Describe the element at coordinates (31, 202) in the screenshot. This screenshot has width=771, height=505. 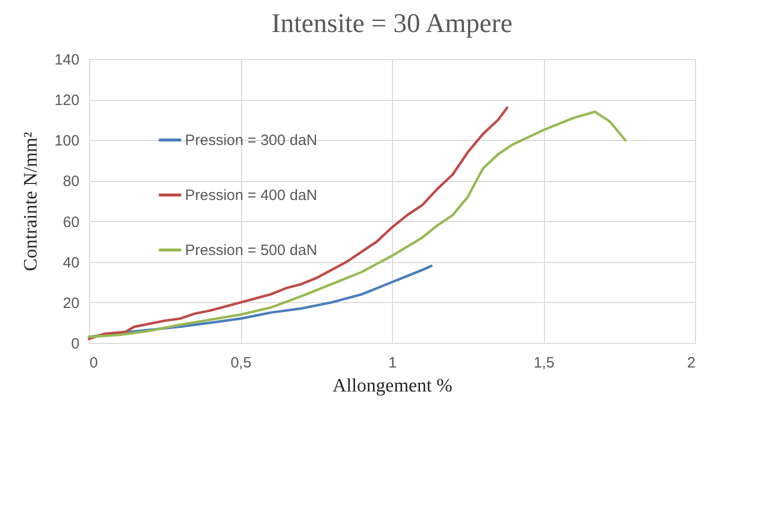
I see `y-axis-title: Contrainte N/mm²` at that location.